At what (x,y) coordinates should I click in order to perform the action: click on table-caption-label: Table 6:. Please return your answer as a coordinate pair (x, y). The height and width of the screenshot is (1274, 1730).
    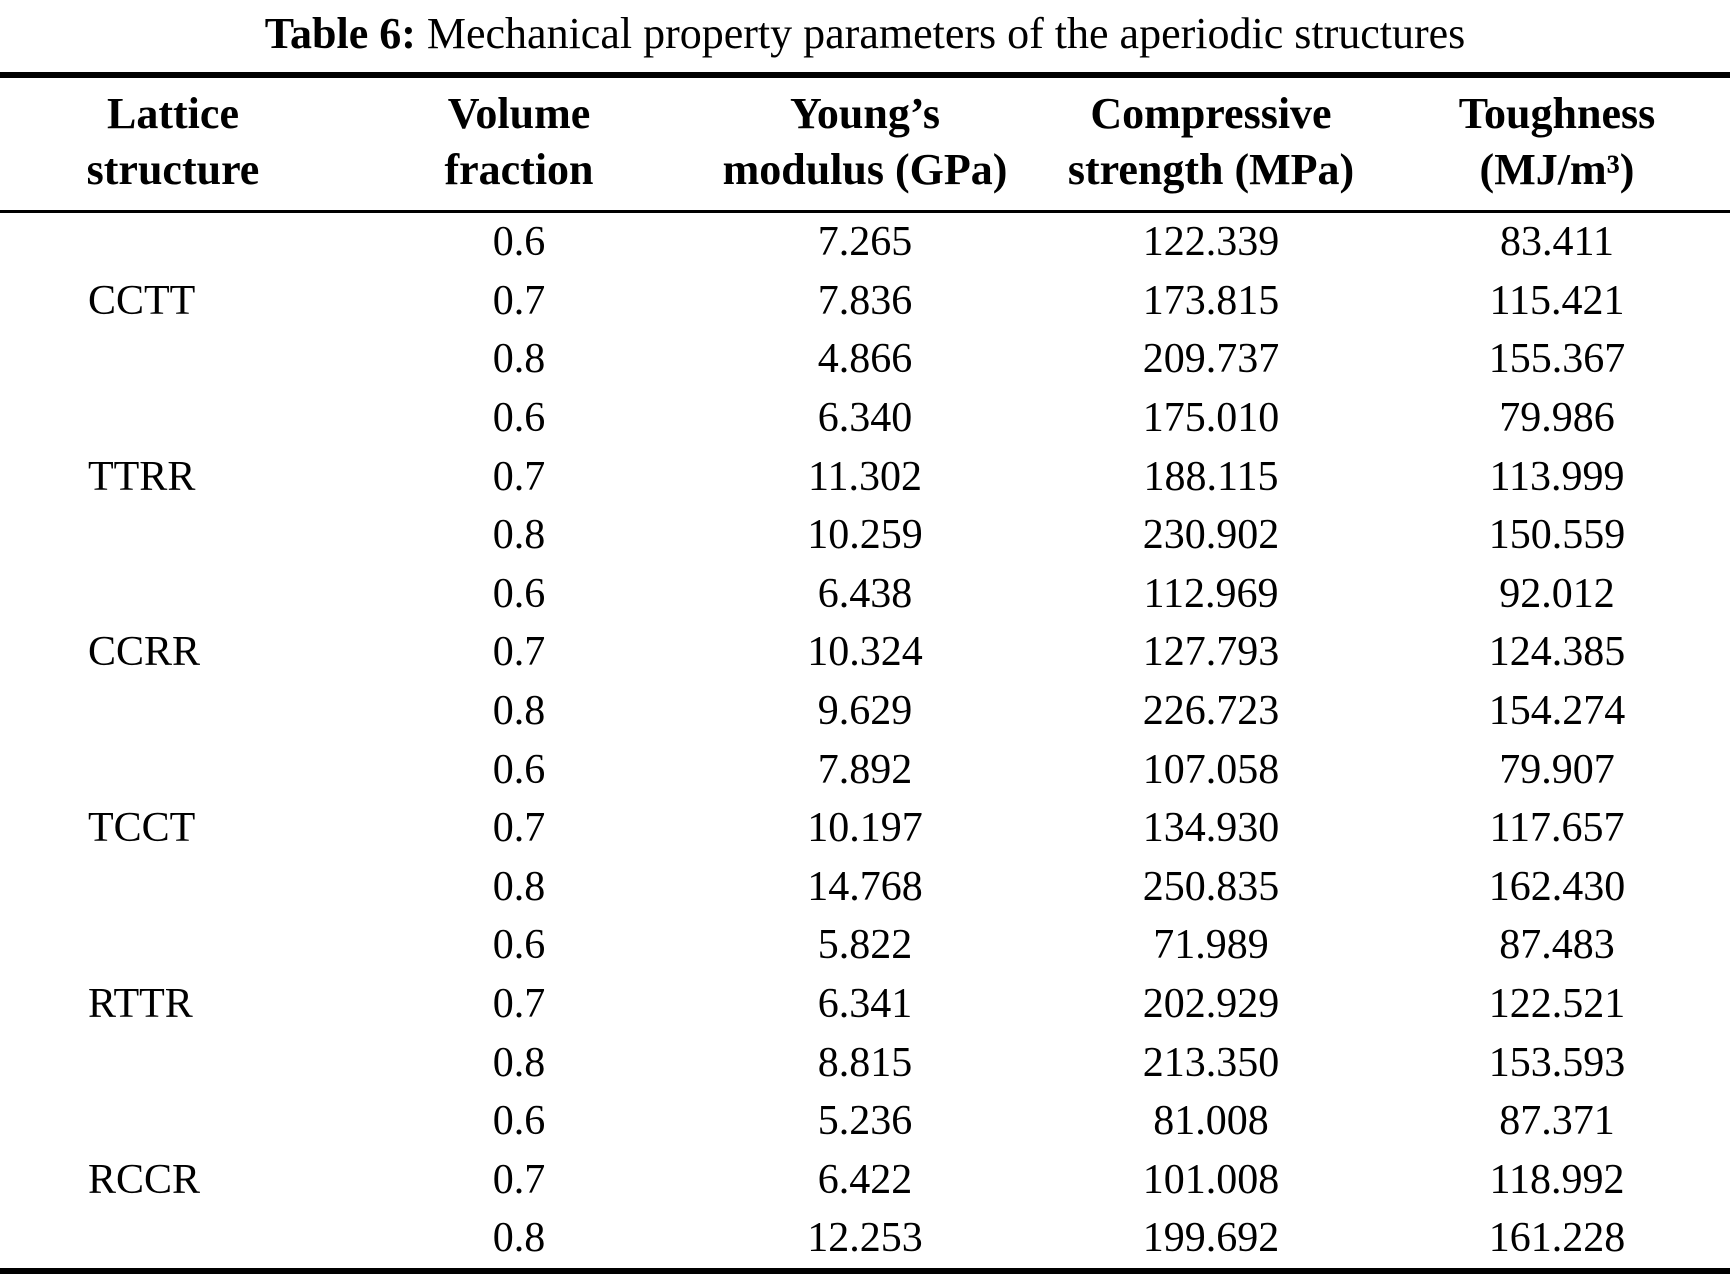
    Looking at the image, I should click on (340, 33).